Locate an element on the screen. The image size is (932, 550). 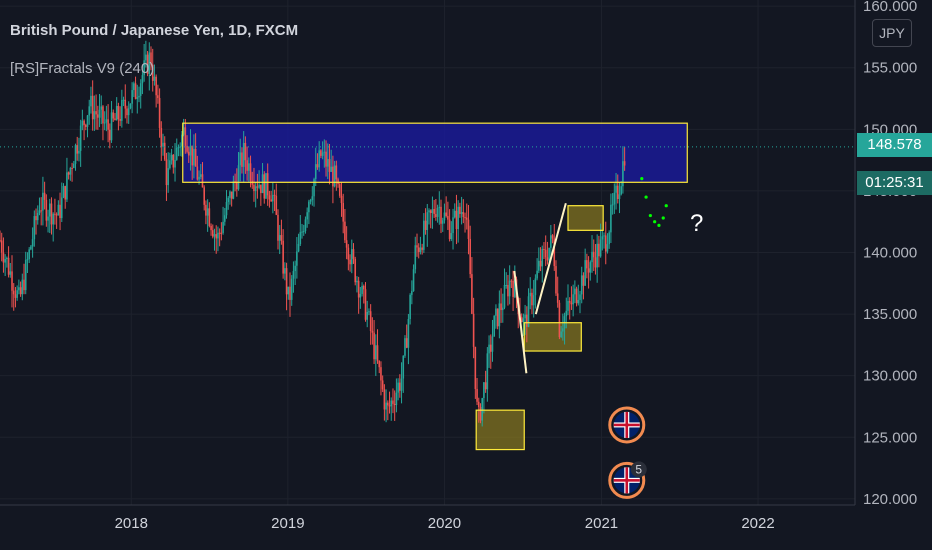
event-count-text: 5 is located at coordinates (638, 469).